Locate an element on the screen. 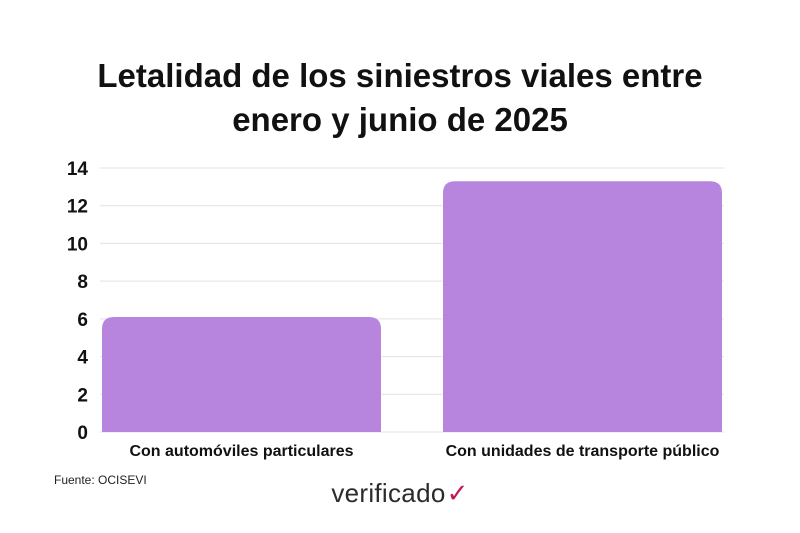 The height and width of the screenshot is (533, 800). chart-title-line-1: Letalidad de los siniestros viales entre is located at coordinates (400, 75).